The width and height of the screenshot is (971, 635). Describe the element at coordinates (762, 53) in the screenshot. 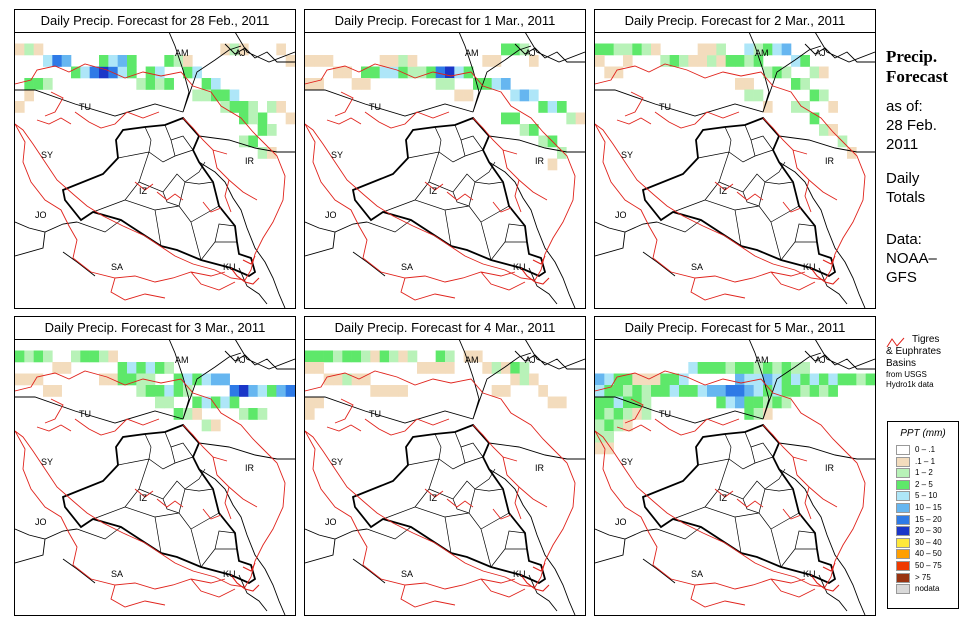

I see `label-am: AM` at that location.